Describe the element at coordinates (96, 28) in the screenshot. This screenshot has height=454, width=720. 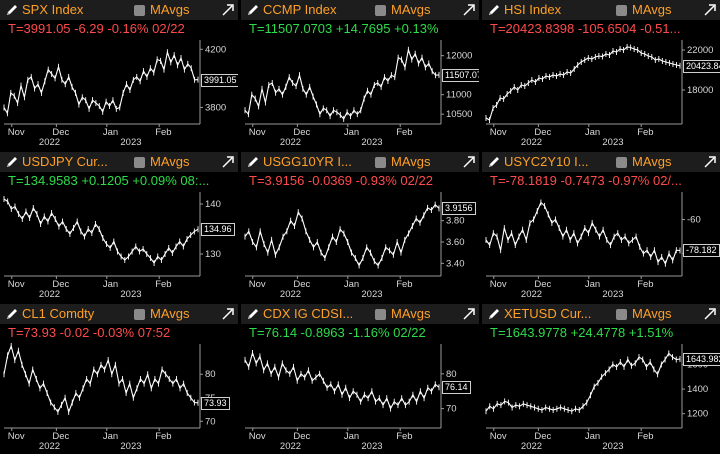
I see `quote-line: T=3991.05 -6.29 -0.16% 02/22` at that location.